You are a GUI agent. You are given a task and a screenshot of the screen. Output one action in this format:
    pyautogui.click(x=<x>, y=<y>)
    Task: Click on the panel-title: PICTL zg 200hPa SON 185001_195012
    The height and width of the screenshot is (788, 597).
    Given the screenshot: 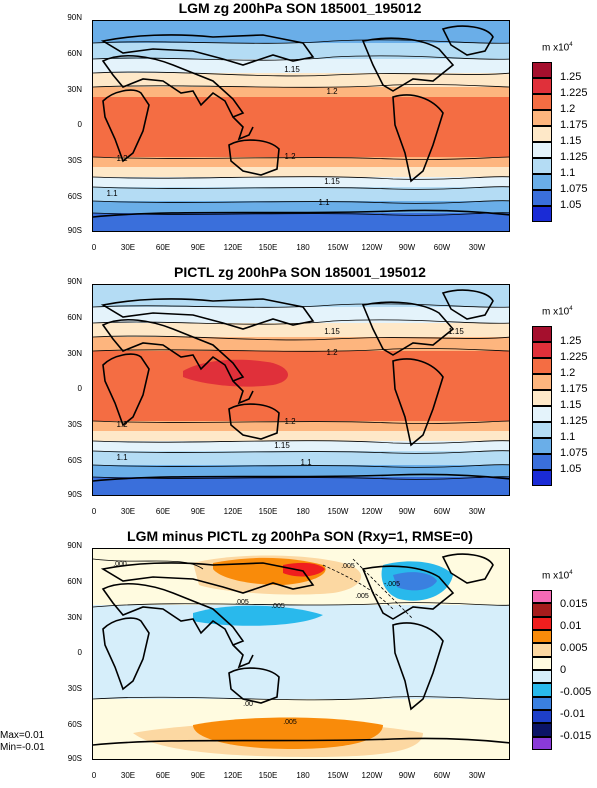 What is the action you would take?
    pyautogui.click(x=300, y=272)
    